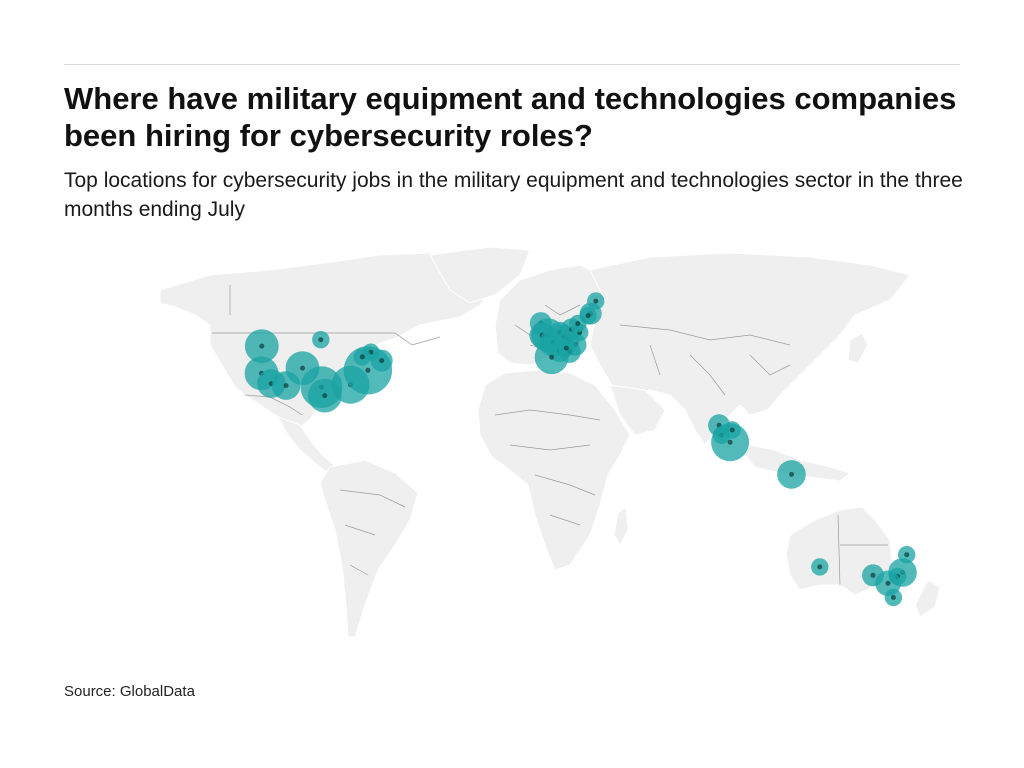  What do you see at coordinates (705, 360) in the screenshot?
I see `asia-borders` at bounding box center [705, 360].